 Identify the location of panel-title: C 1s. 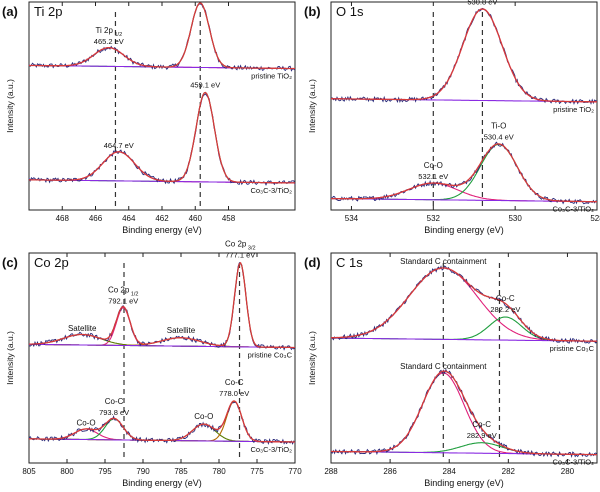
(349, 262).